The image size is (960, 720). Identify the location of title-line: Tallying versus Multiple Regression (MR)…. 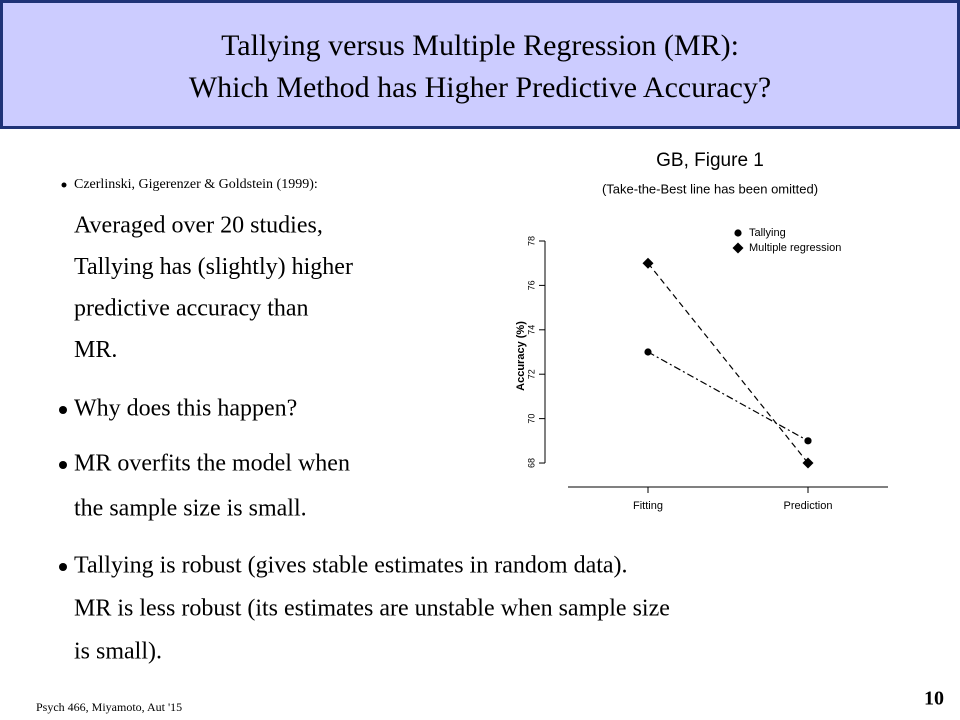
(480, 45).